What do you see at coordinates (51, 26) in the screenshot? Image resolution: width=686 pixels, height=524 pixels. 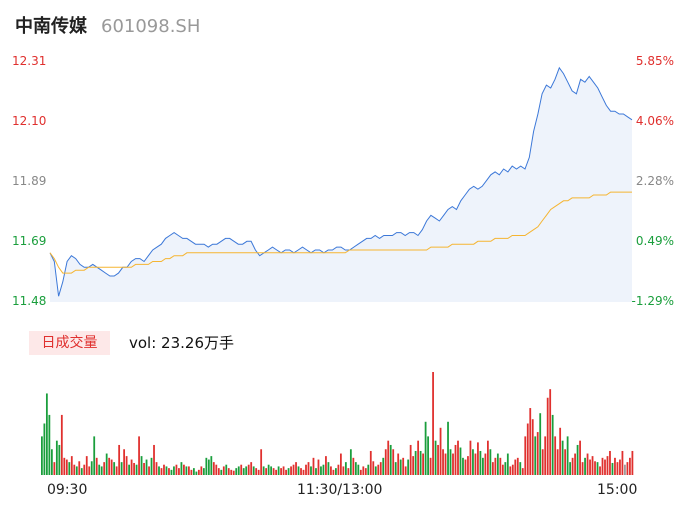 I see `stock-name: 中南传媒` at bounding box center [51, 26].